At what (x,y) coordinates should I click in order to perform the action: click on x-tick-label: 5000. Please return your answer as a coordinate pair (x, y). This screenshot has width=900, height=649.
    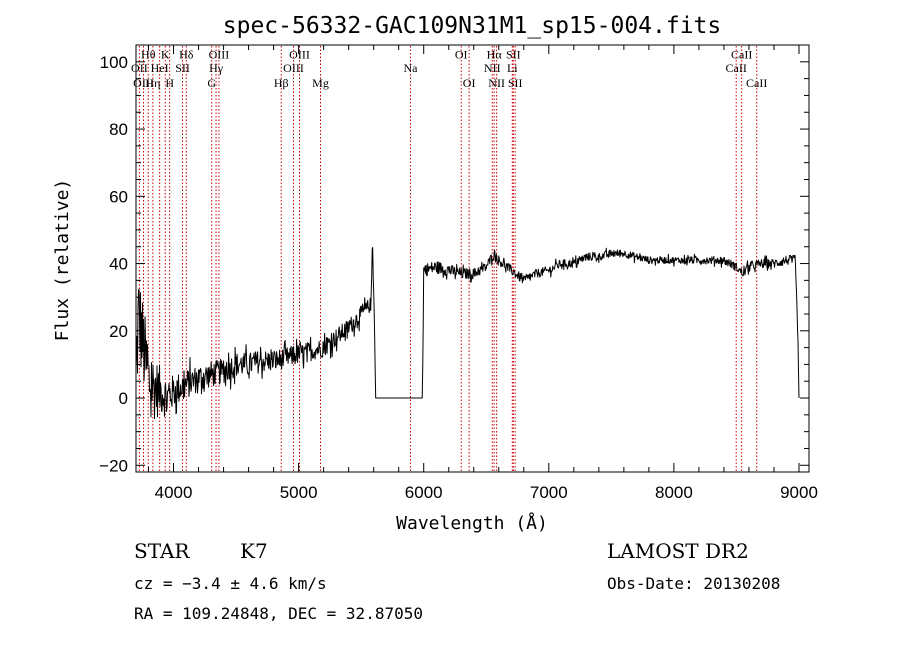
    Looking at the image, I should click on (299, 492).